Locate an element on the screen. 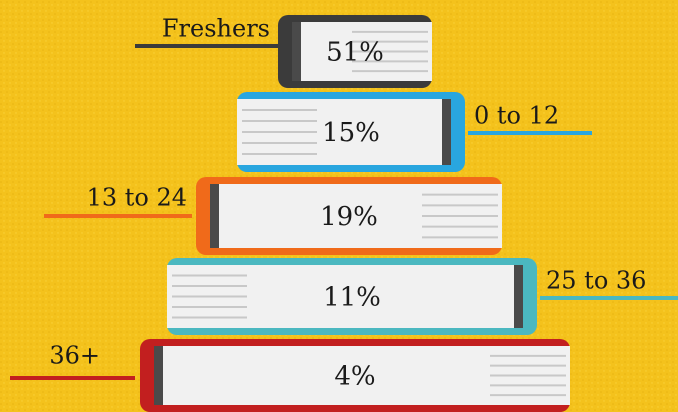 Image resolution: width=678 pixels, height=412 pixels. book-percent: 15% is located at coordinates (351, 133).